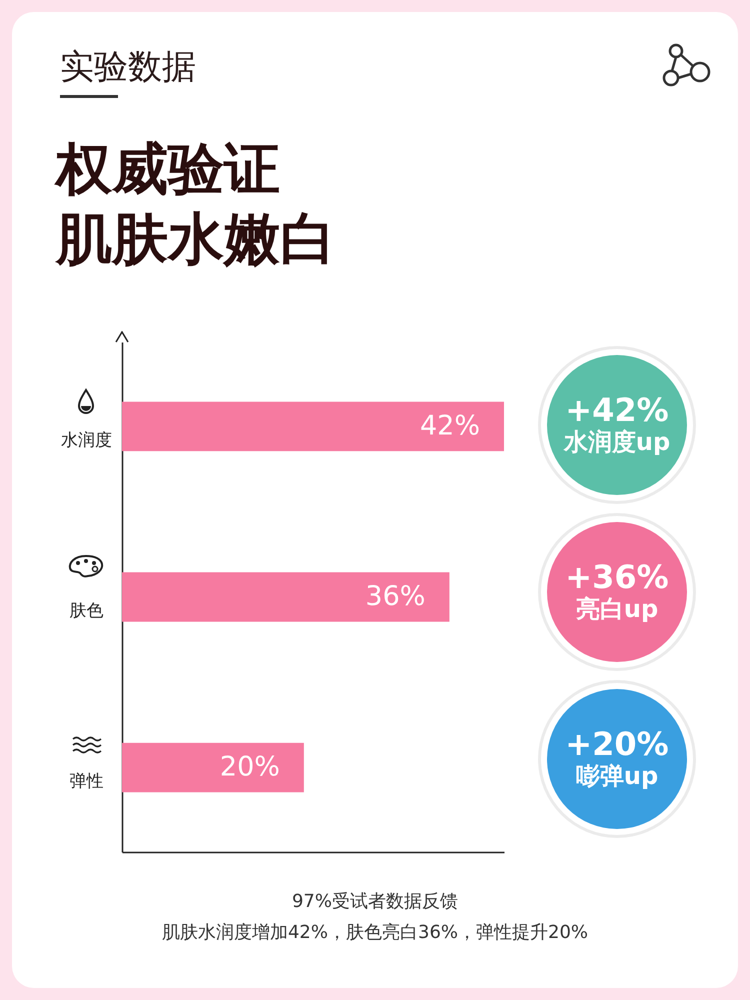 The width and height of the screenshot is (750, 1000). Describe the element at coordinates (617, 591) in the screenshot. I see `text: +36% 亮白up` at that location.